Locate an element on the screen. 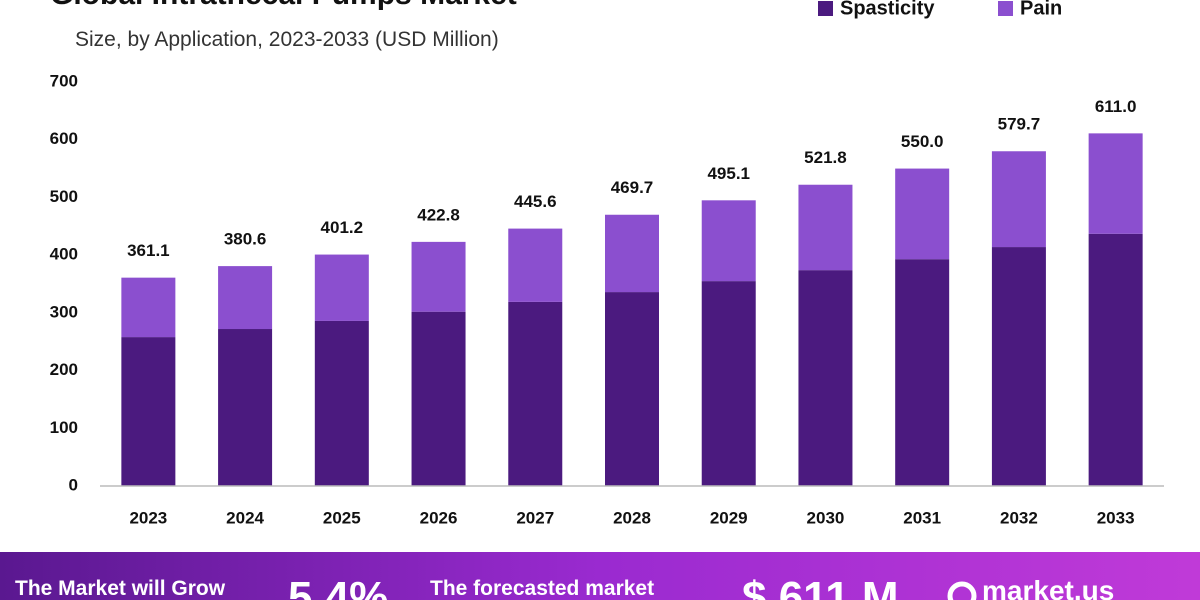 The width and height of the screenshot is (1200, 600). x-tick-label: 2026 is located at coordinates (439, 517).